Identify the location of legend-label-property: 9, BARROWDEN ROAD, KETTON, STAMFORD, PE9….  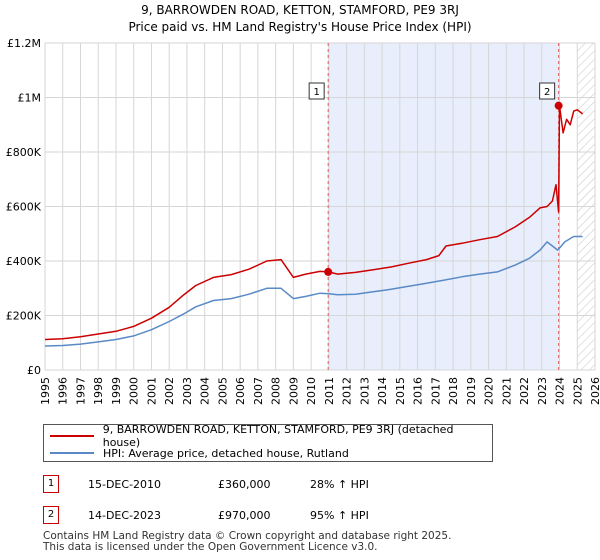
(278, 436).